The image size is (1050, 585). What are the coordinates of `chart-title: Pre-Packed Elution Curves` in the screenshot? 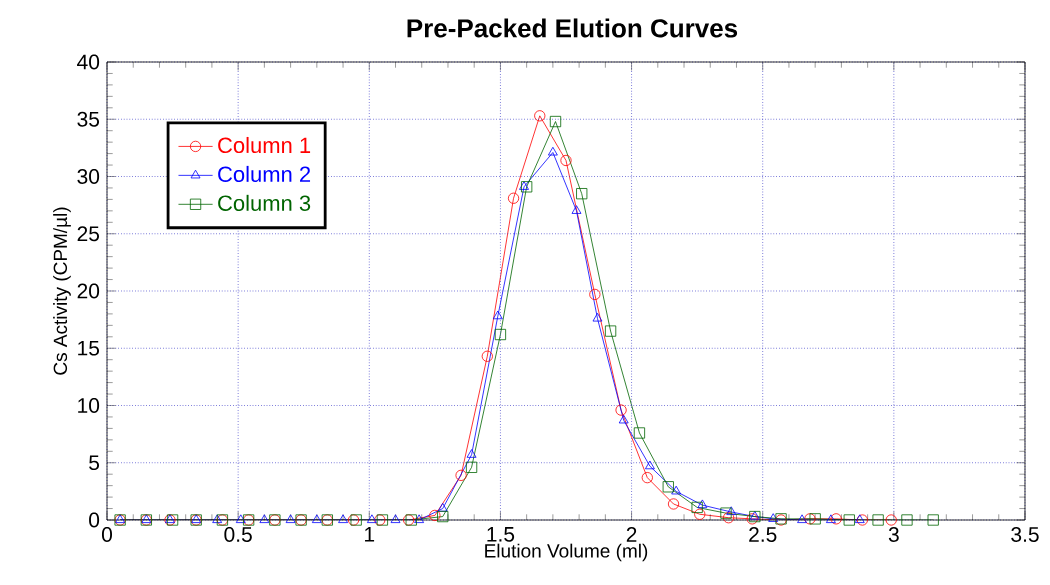 It's located at (572, 28).